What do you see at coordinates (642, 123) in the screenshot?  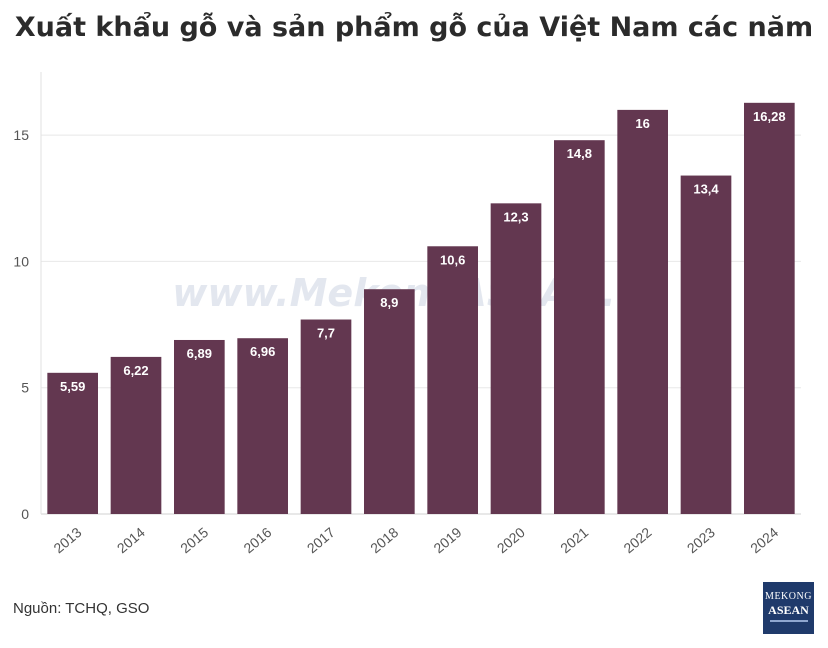 I see `data-label: 16` at bounding box center [642, 123].